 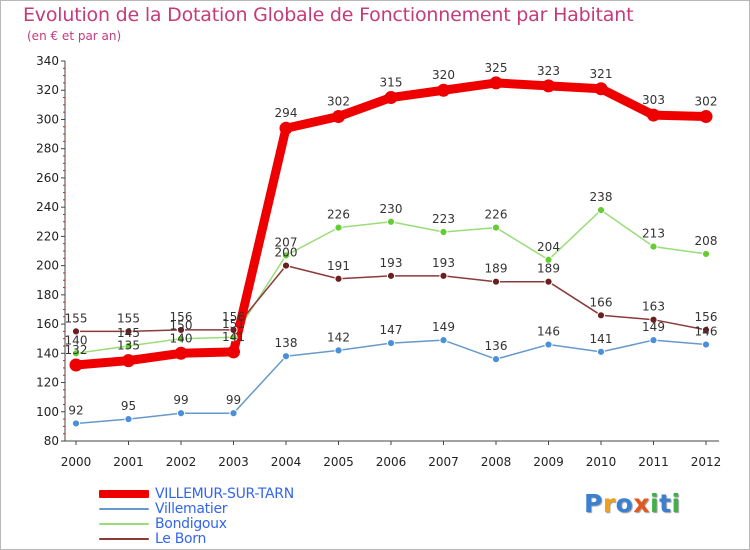 What do you see at coordinates (338, 337) in the screenshot?
I see `data-label: 142` at bounding box center [338, 337].